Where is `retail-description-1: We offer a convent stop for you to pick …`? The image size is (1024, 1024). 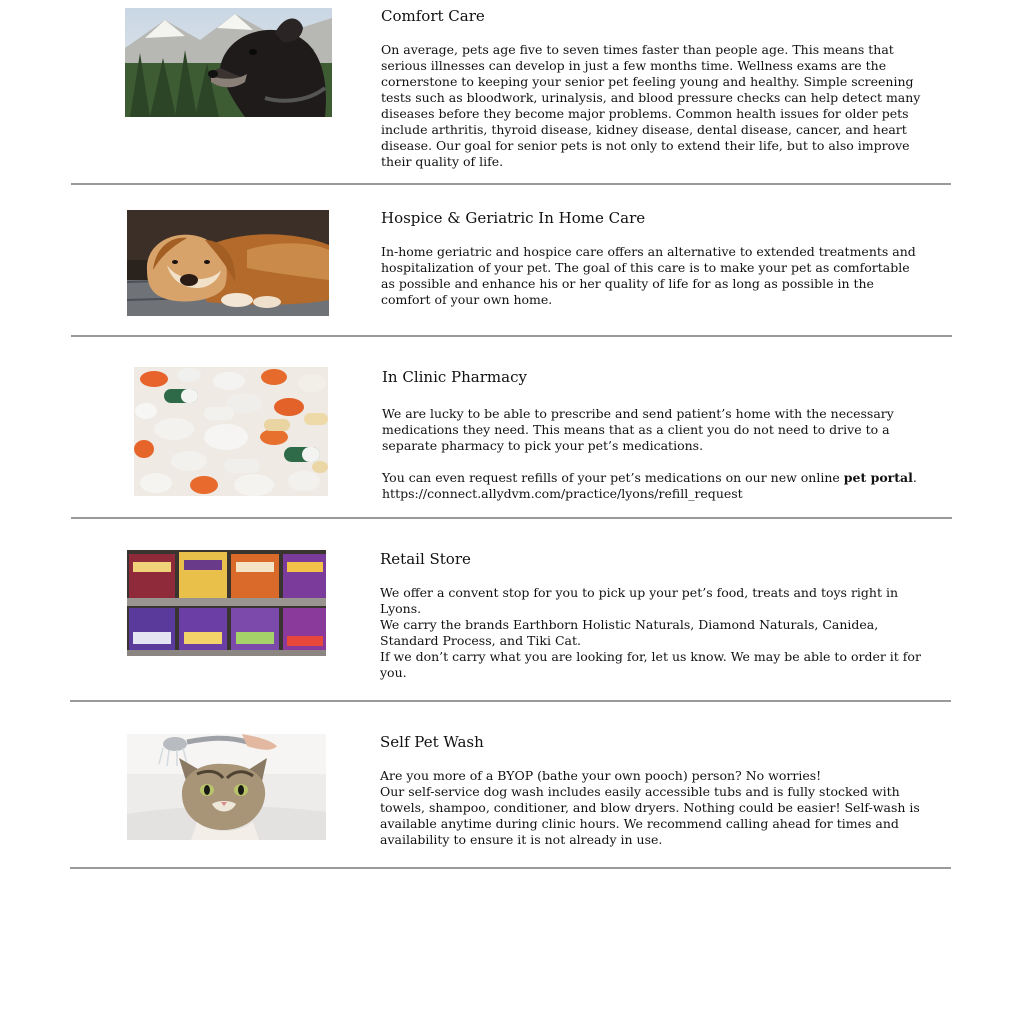 retail-description-1: We offer a convent stop for you to pick … is located at coordinates (639, 600).